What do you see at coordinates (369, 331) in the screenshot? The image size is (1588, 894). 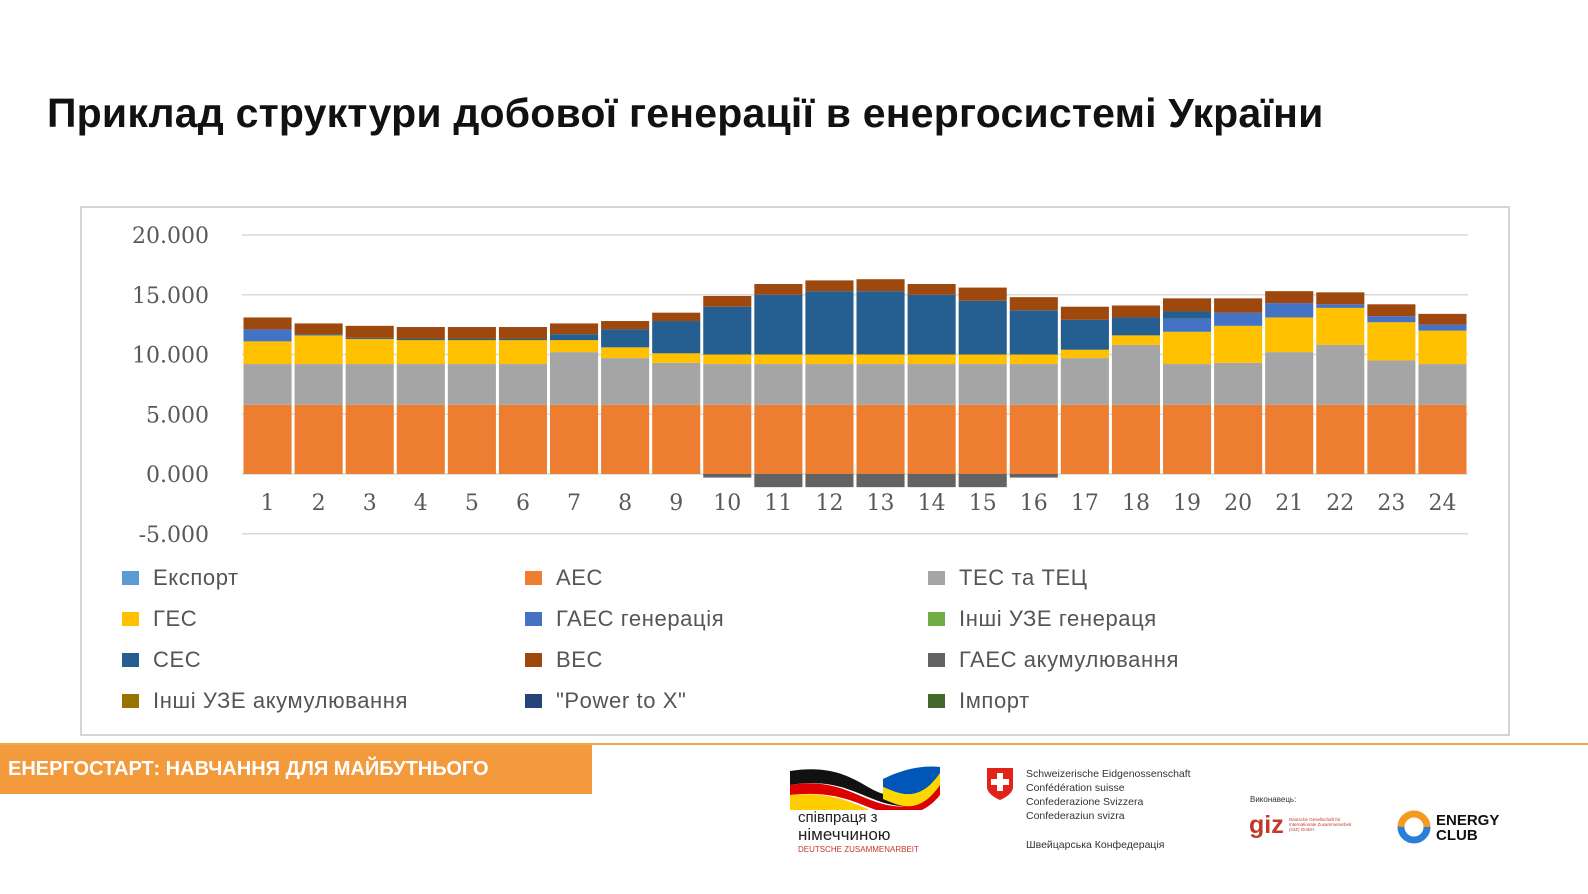 I see `bar-segment-ВЕС-3` at bounding box center [369, 331].